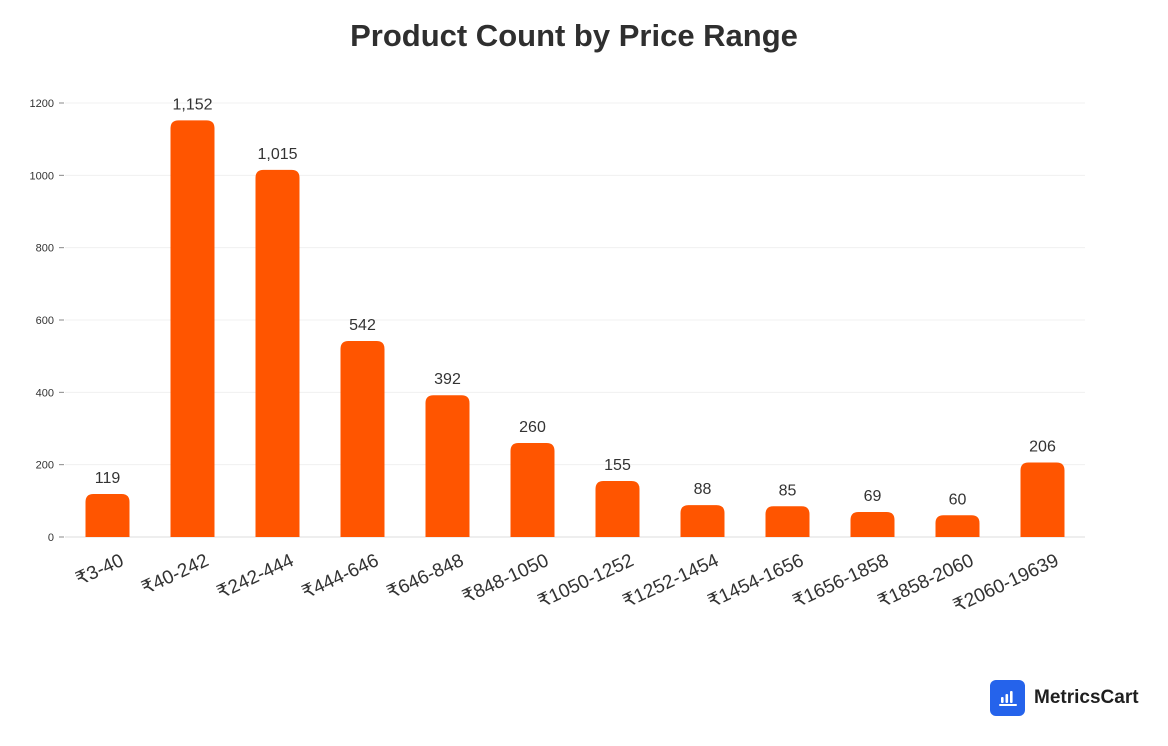 Image resolution: width=1168 pixels, height=746 pixels. I want to click on brand-logo: MetricsCart, so click(1064, 698).